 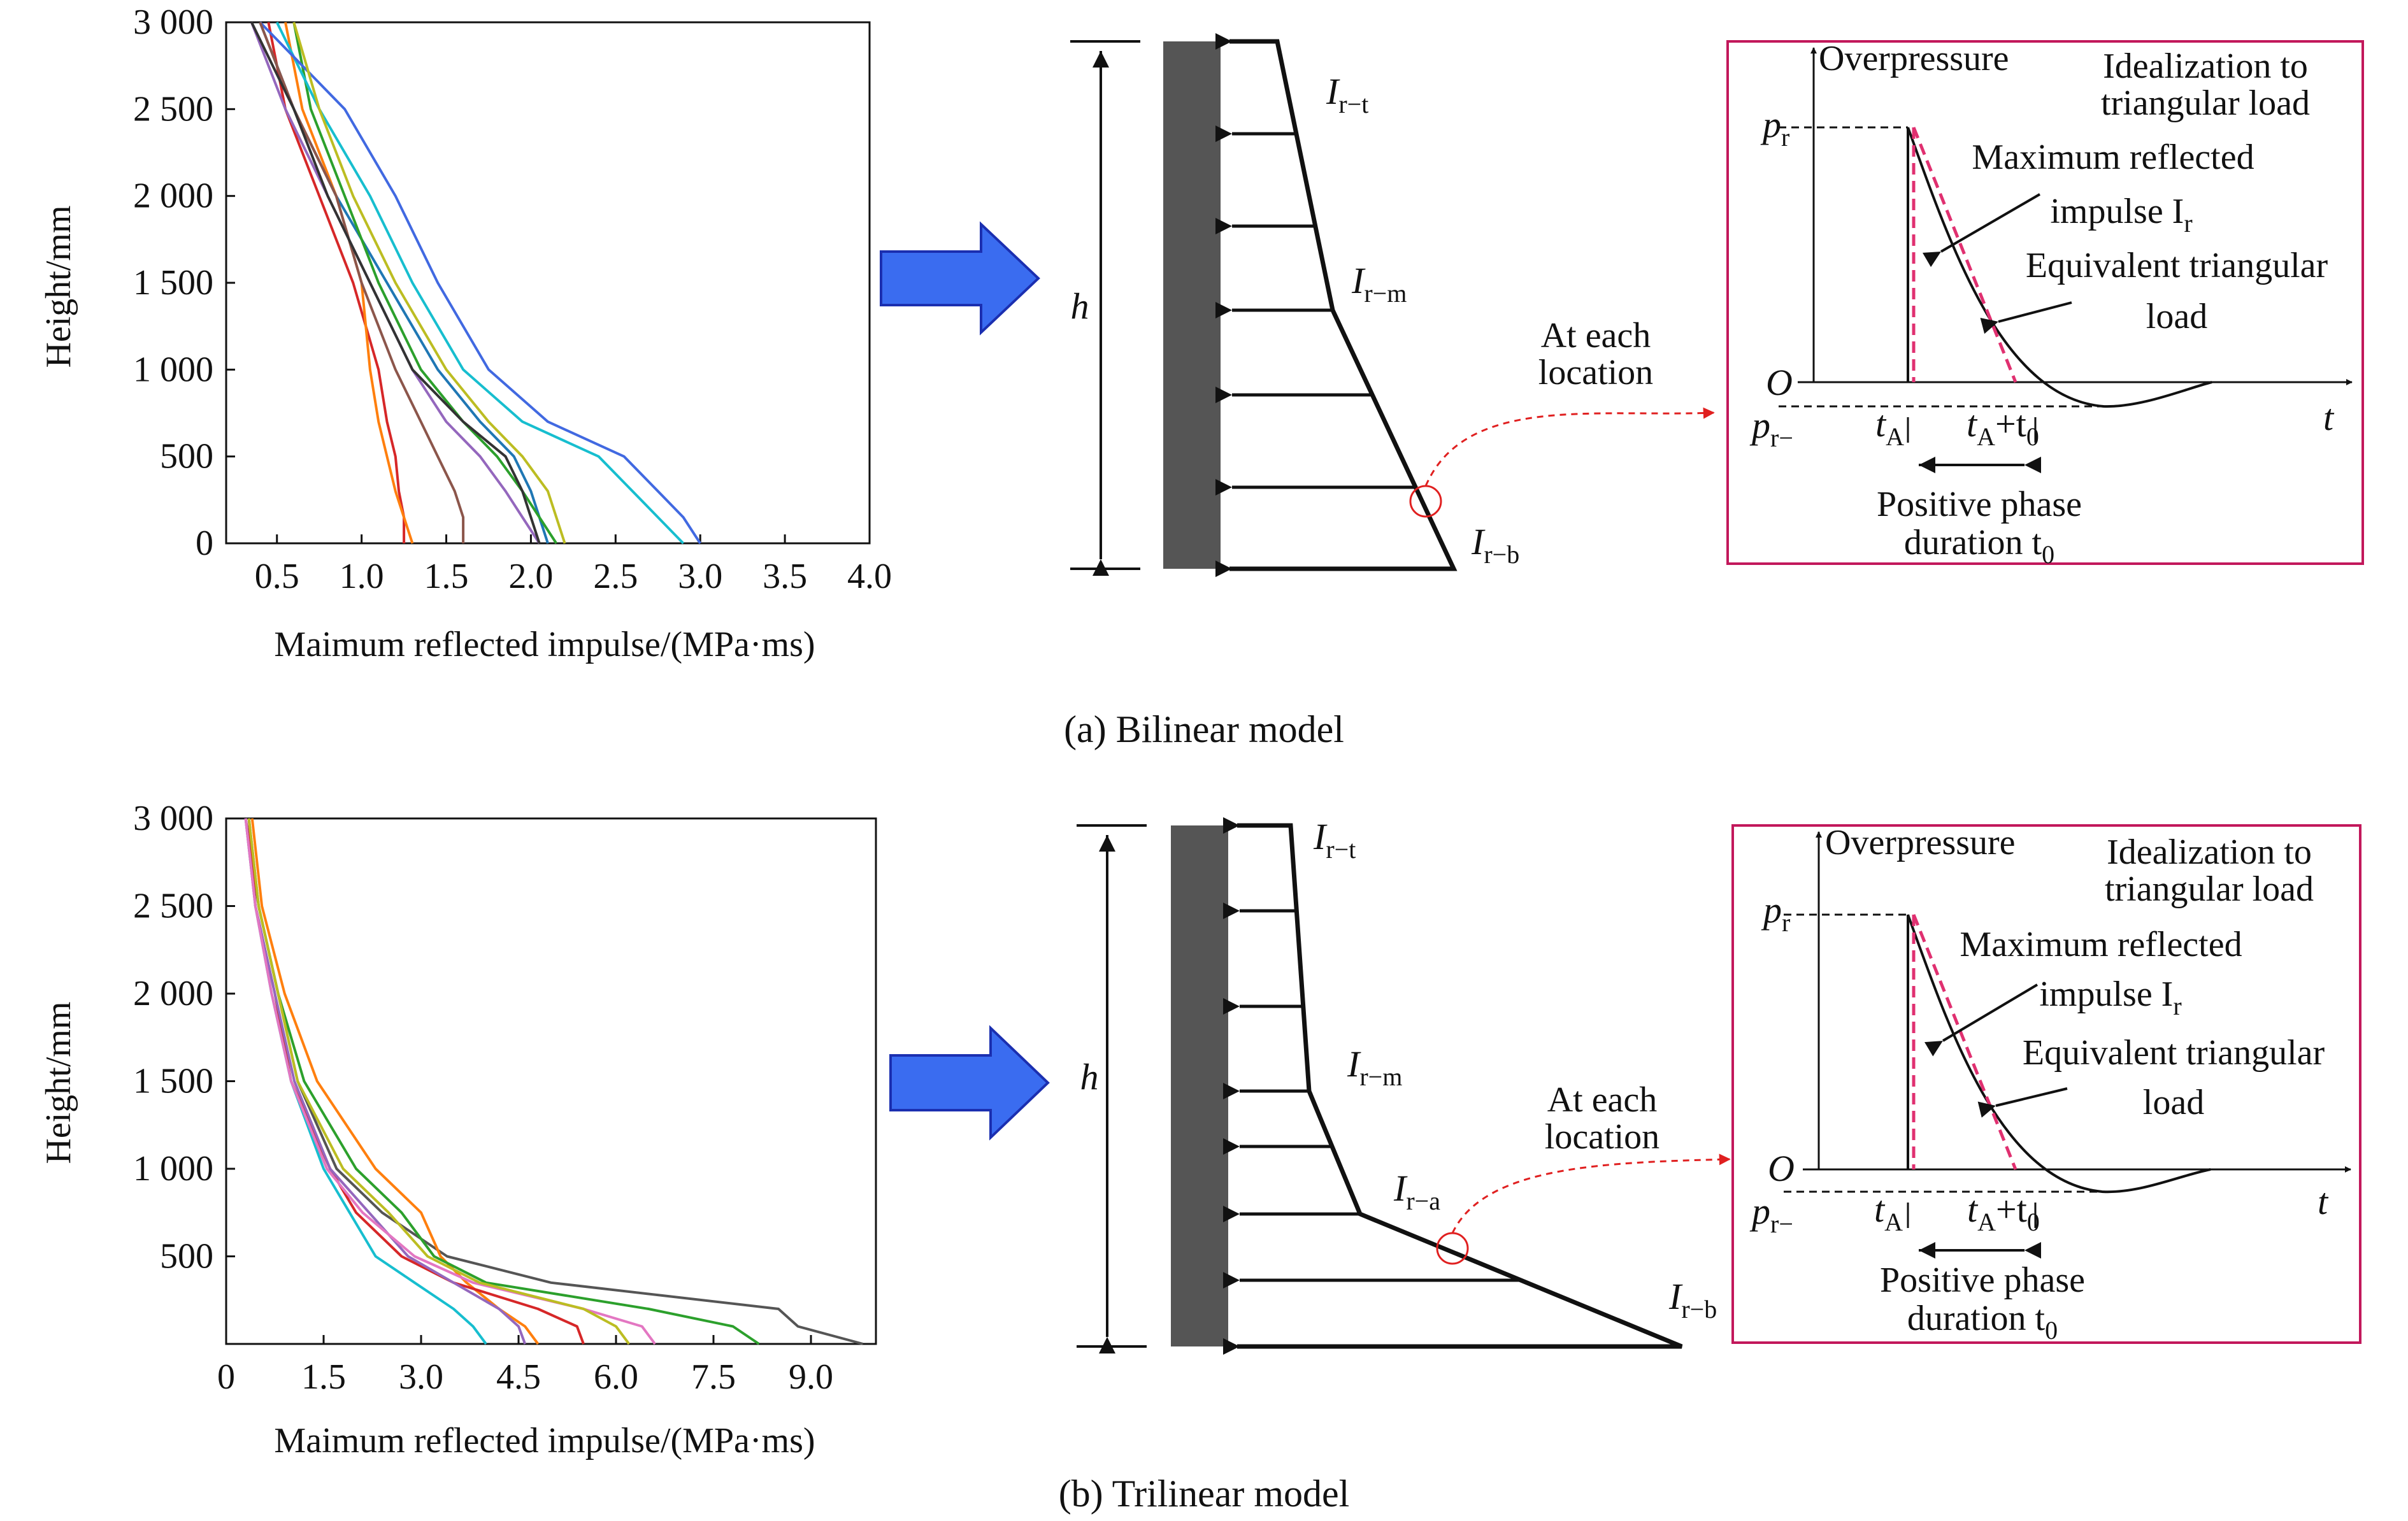 What do you see at coordinates (1781, 1168) in the screenshot?
I see `origin-b: O` at bounding box center [1781, 1168].